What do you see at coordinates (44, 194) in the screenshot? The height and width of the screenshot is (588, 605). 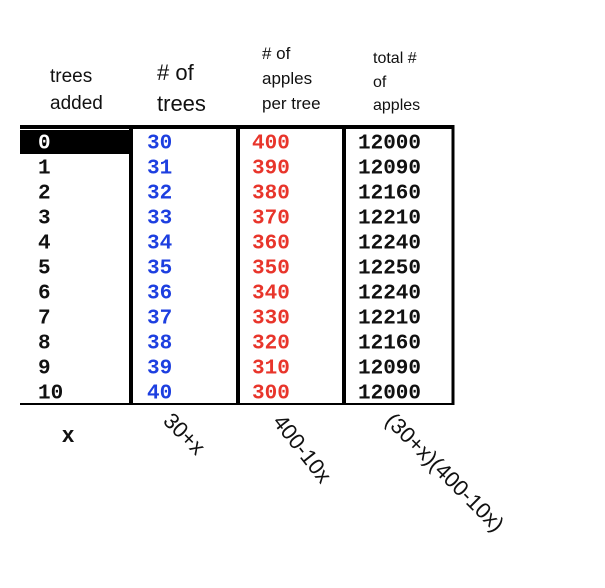 I see `table-cell: 2` at bounding box center [44, 194].